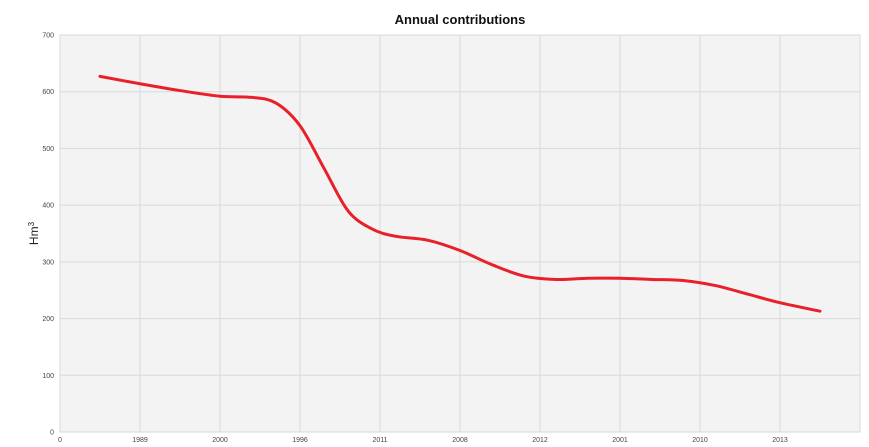 Image resolution: width=869 pixels, height=447 pixels. Describe the element at coordinates (140, 440) in the screenshot. I see `x-tick-label: 1989` at that location.